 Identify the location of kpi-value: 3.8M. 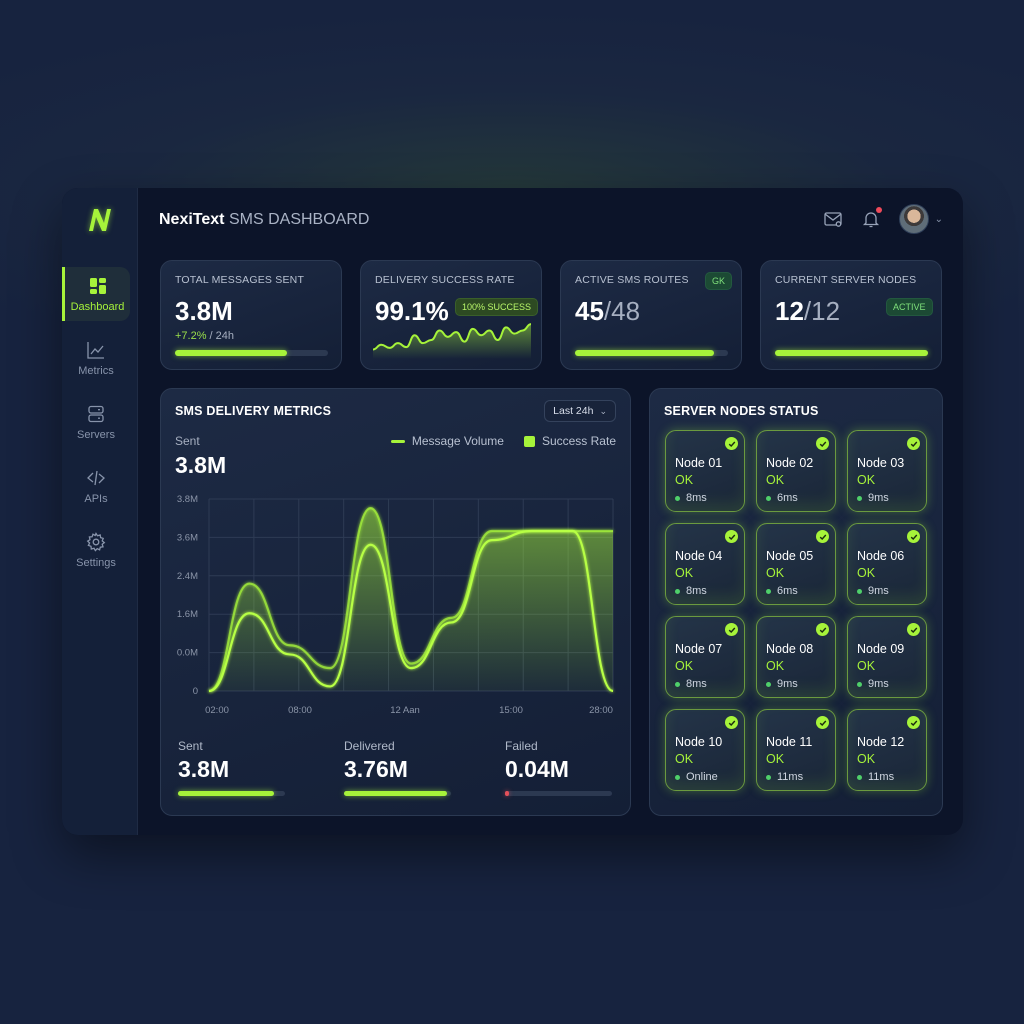
(204, 311).